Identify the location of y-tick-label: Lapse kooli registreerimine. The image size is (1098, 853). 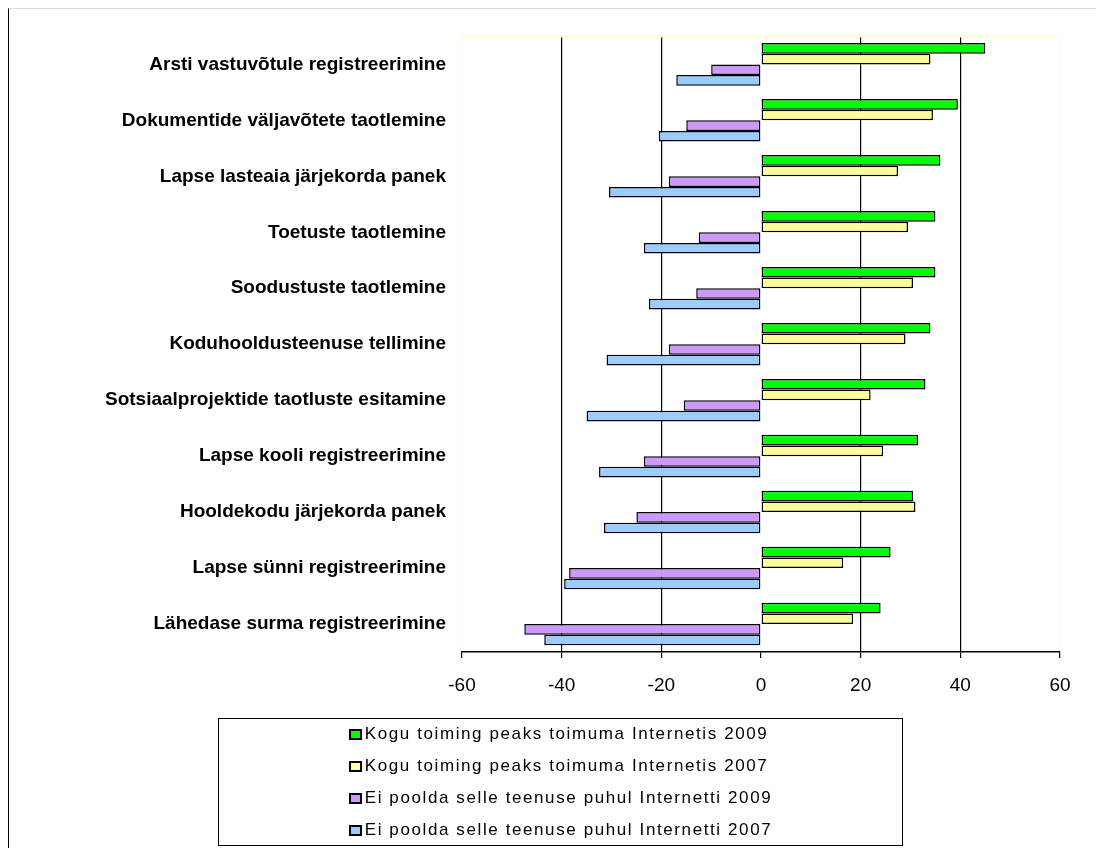
(322, 455).